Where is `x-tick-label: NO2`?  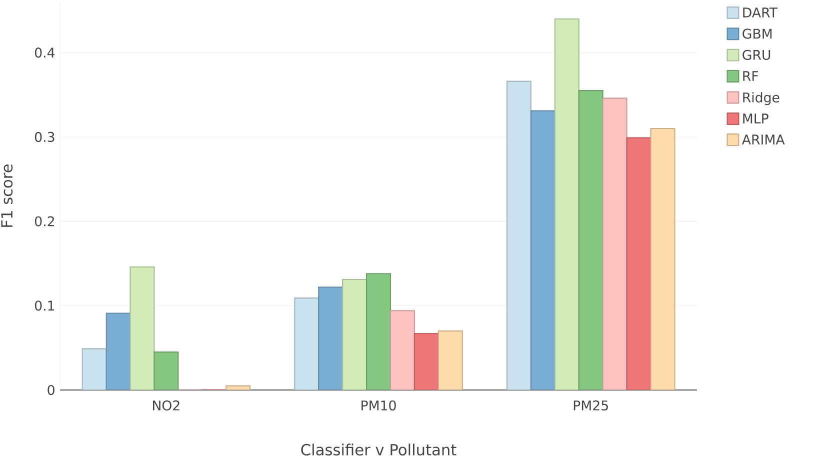 x-tick-label: NO2 is located at coordinates (166, 405).